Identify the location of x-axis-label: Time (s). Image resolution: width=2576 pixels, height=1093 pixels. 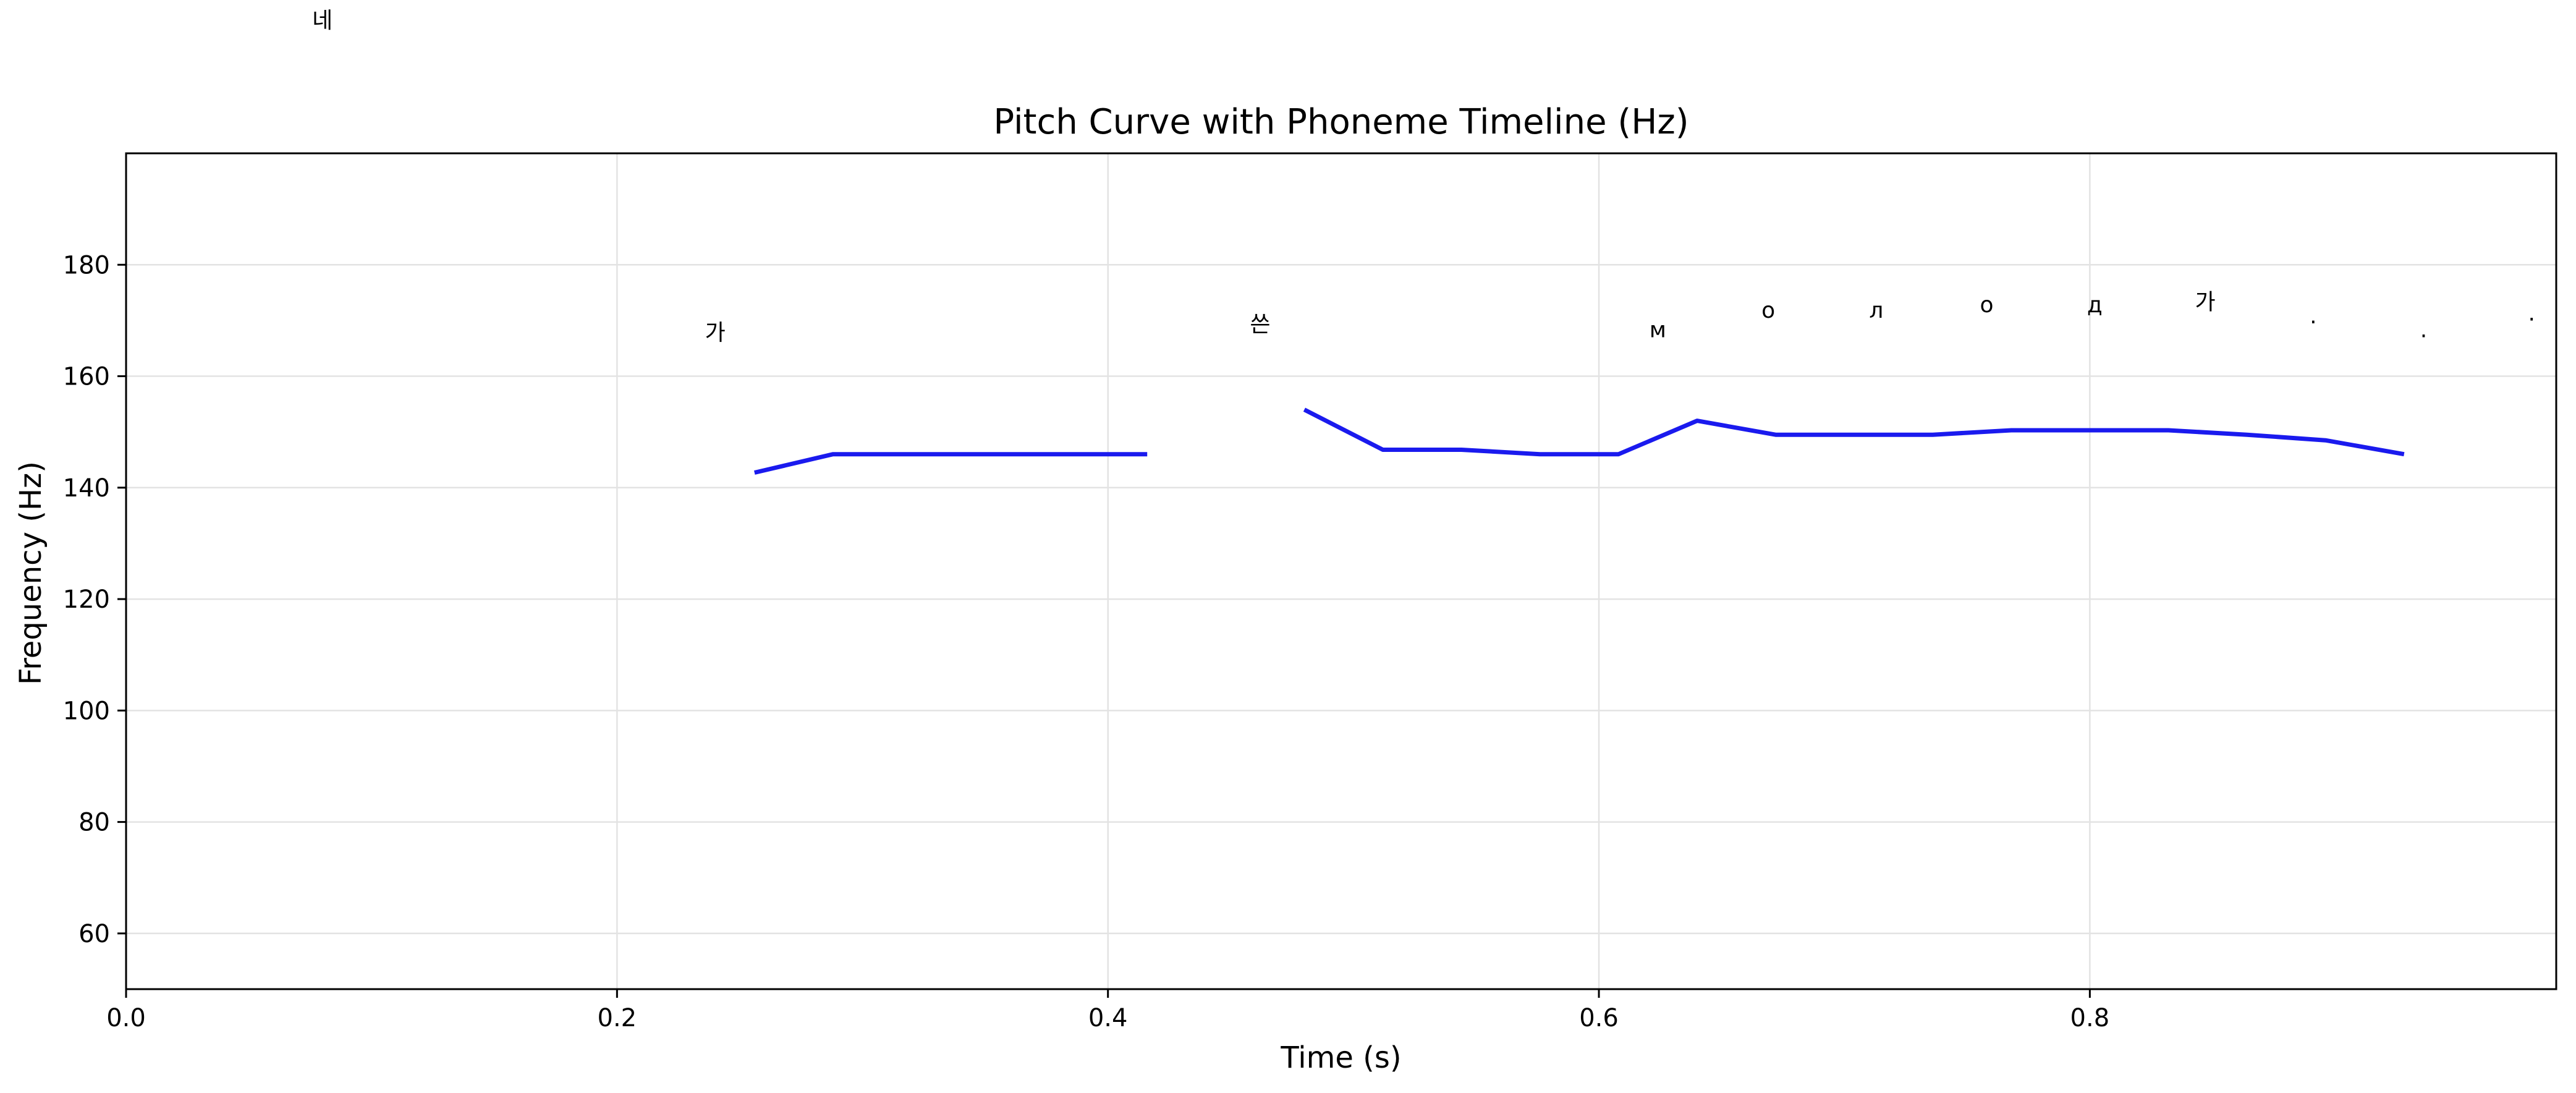
(1340, 1057).